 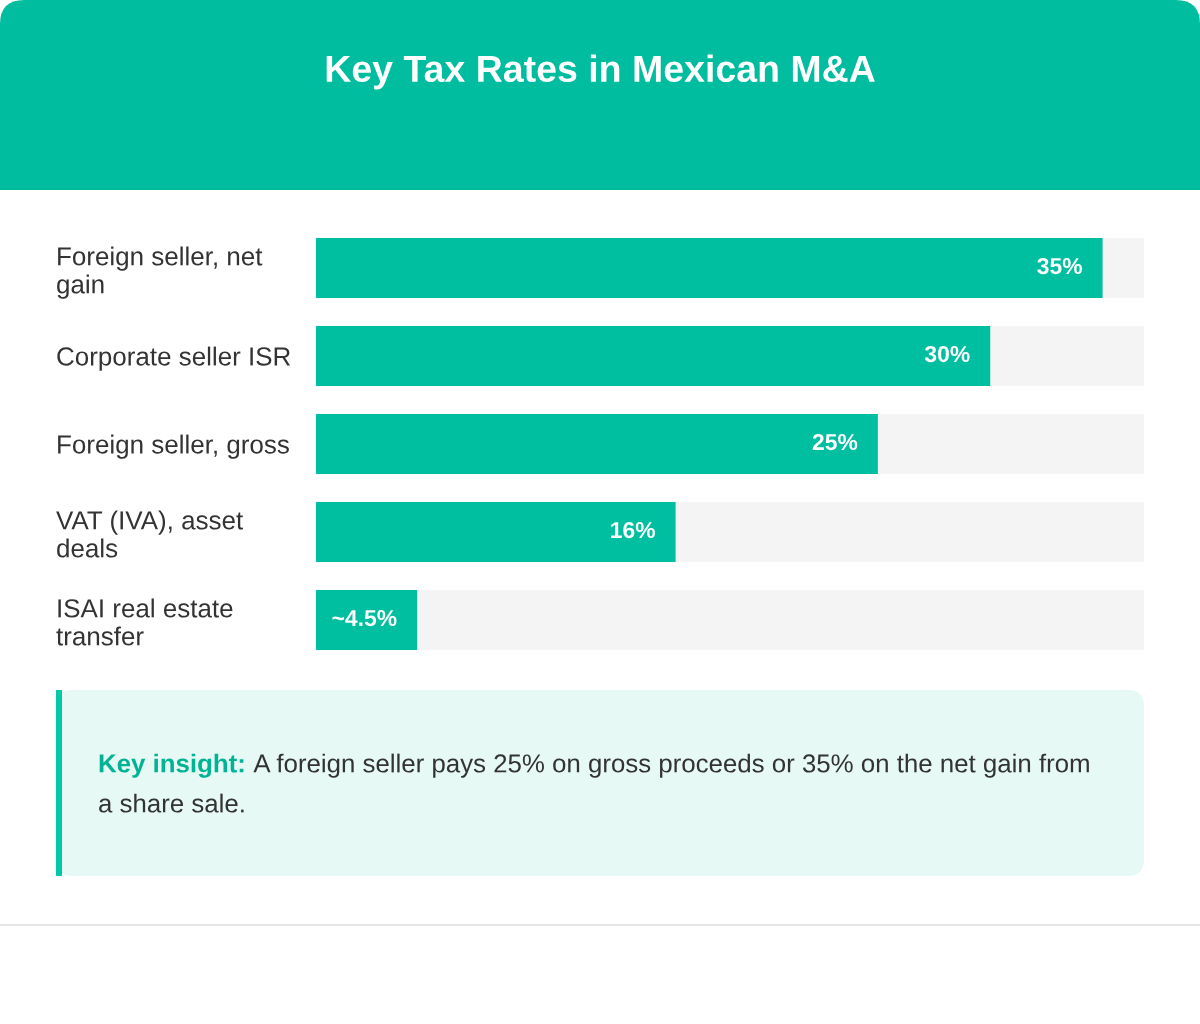 What do you see at coordinates (364, 618) in the screenshot?
I see `data-label: ~4.5%` at bounding box center [364, 618].